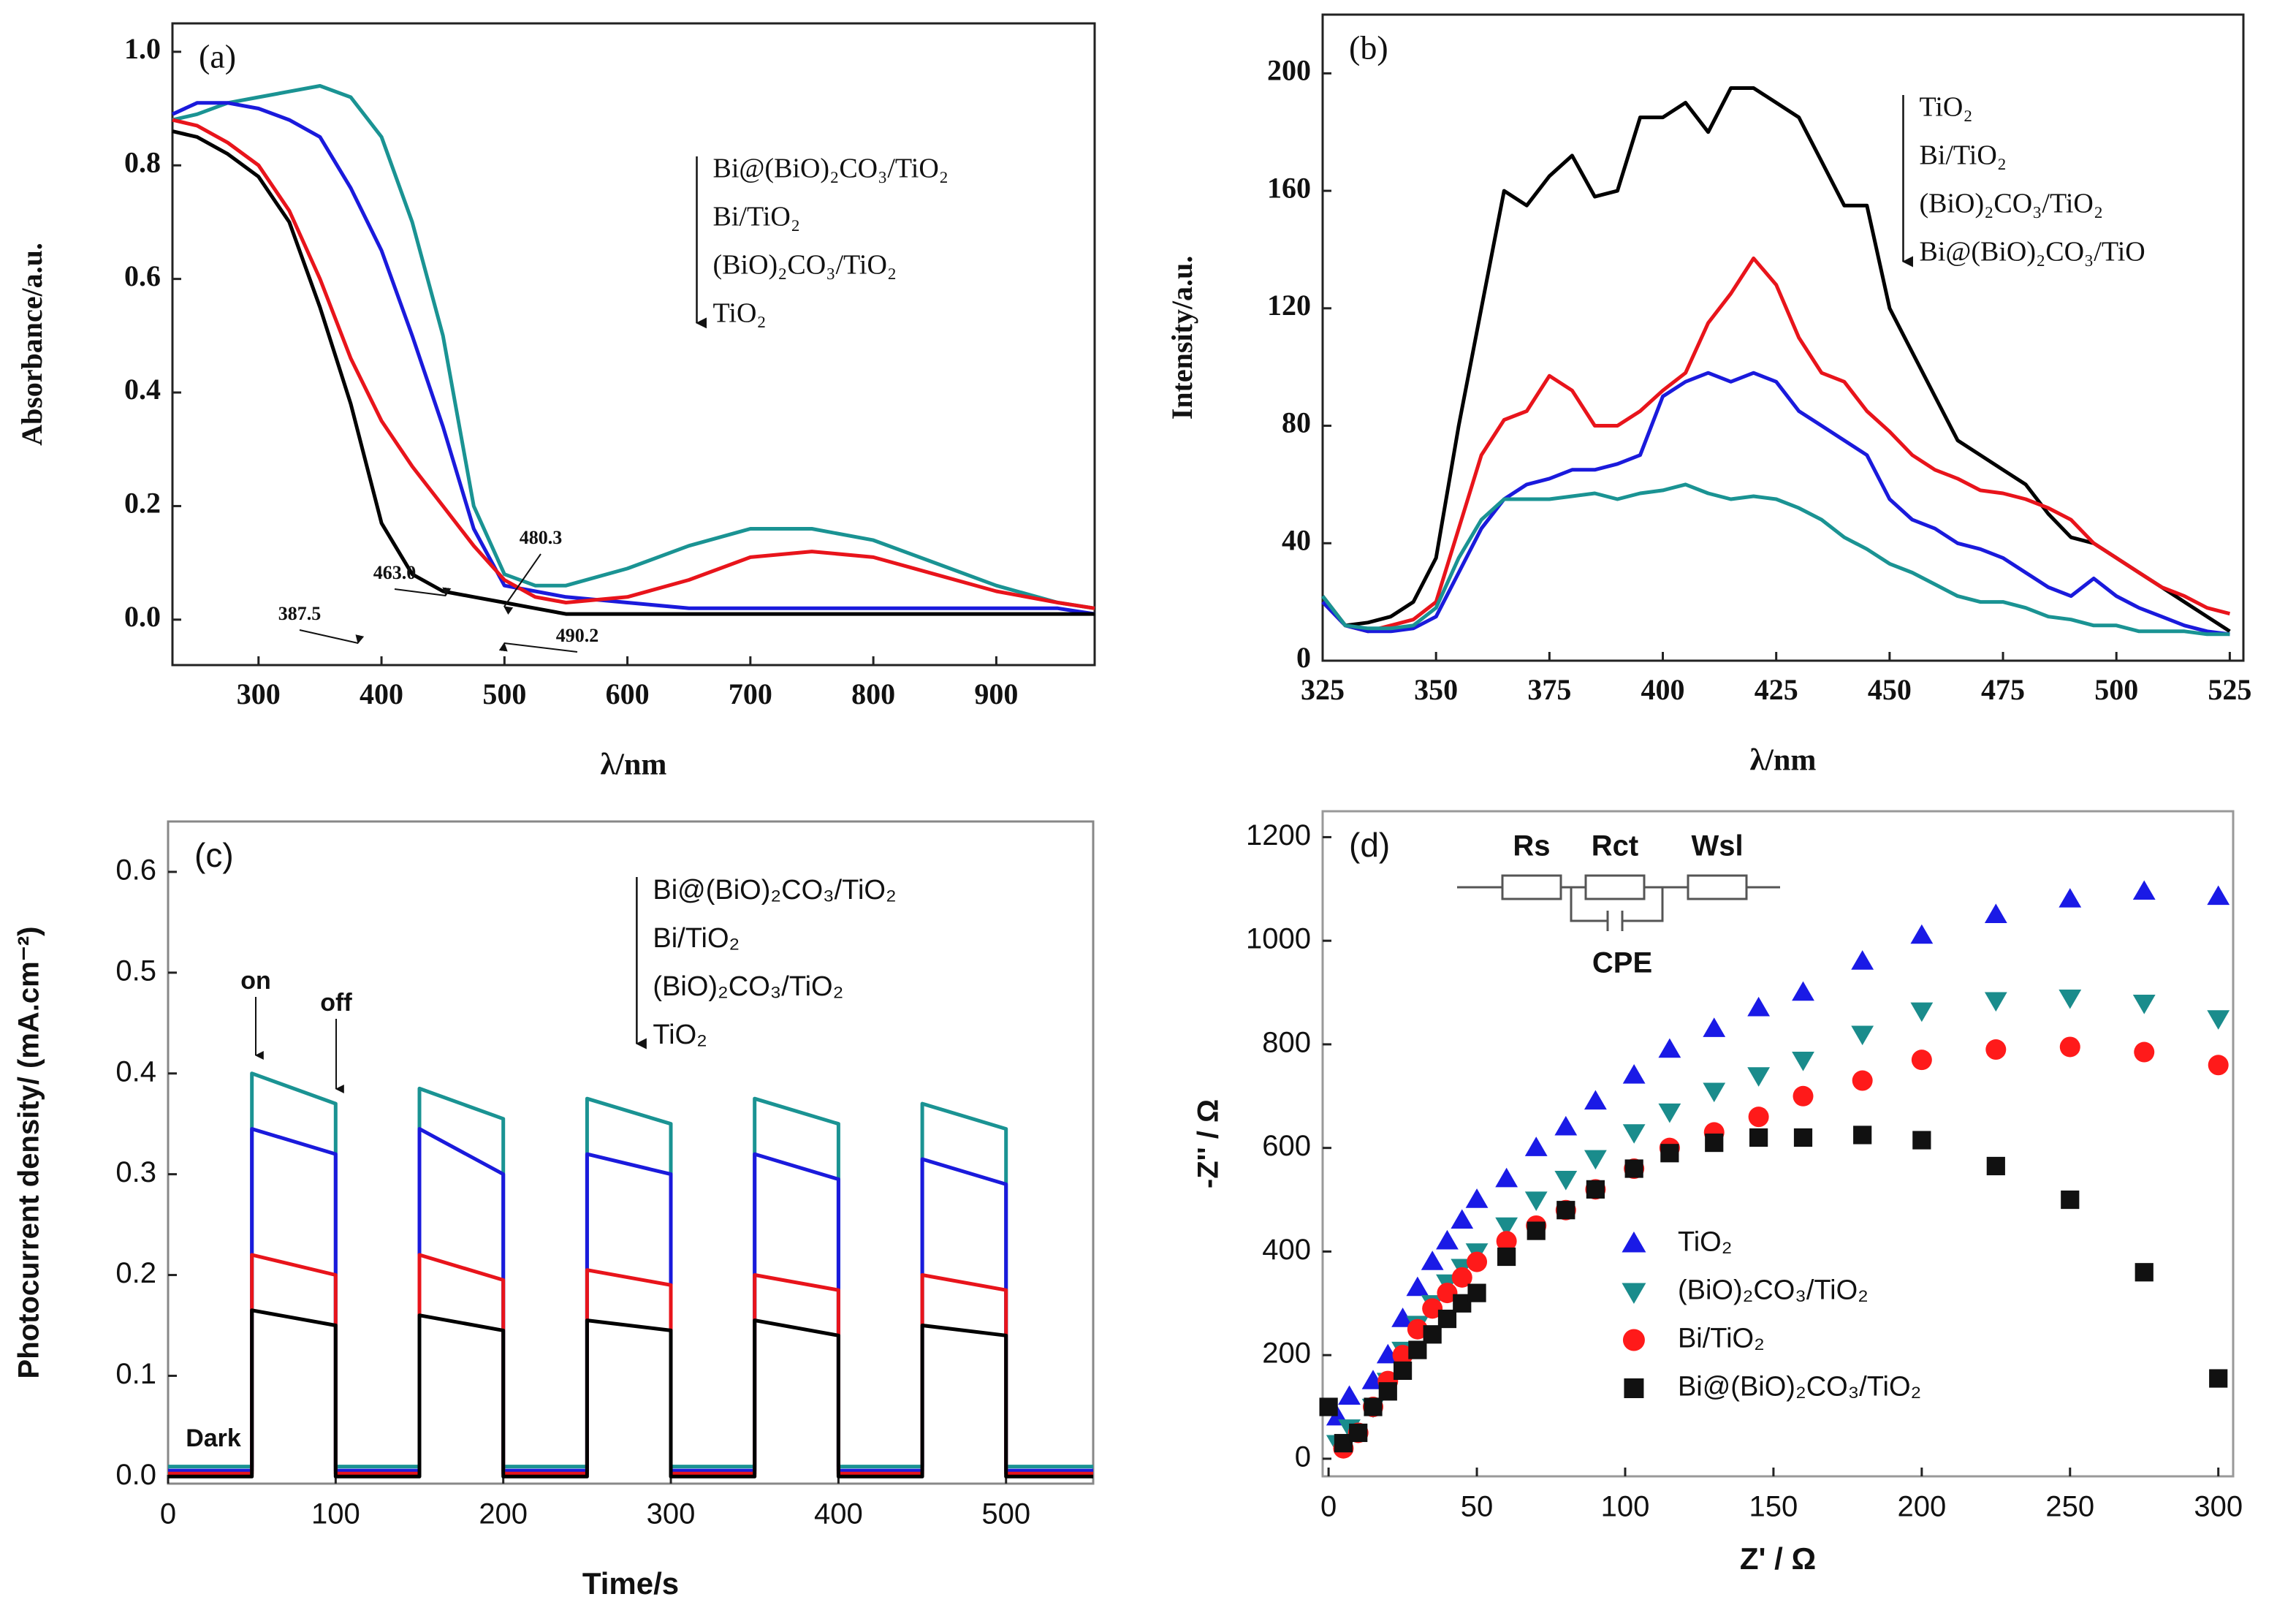  What do you see at coordinates (503, 1514) in the screenshot?
I see `x-tick-label: 200` at bounding box center [503, 1514].